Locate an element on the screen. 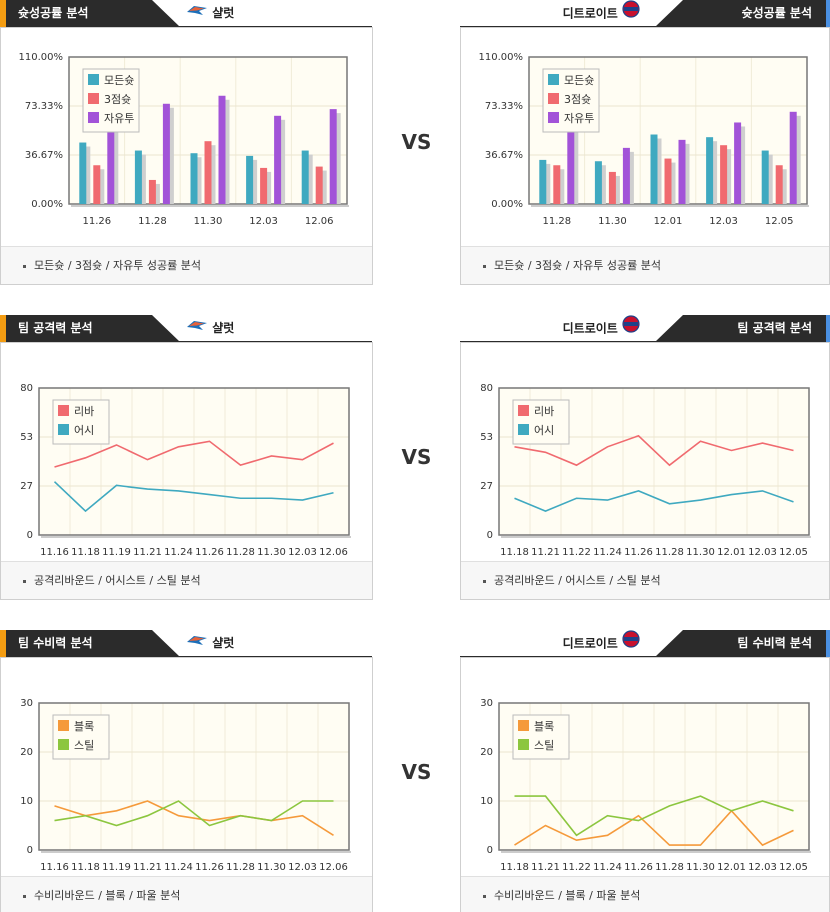  legend-box is located at coordinates (81, 737).